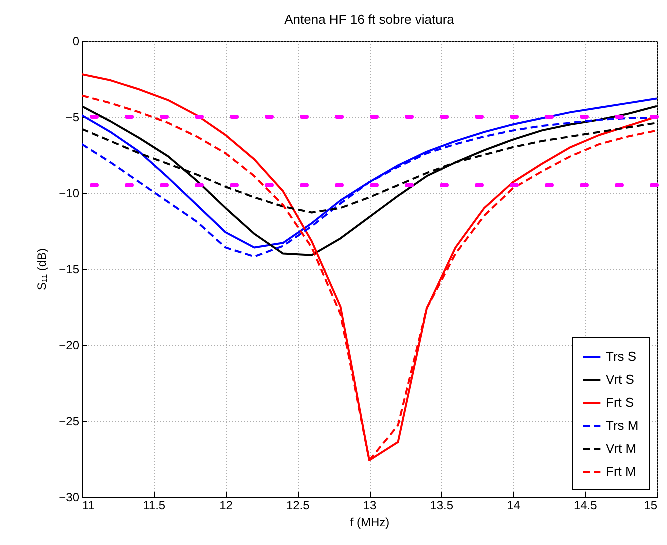 The image size is (667, 545). What do you see at coordinates (586, 505) in the screenshot?
I see `x-tick-label: 14.5` at bounding box center [586, 505].